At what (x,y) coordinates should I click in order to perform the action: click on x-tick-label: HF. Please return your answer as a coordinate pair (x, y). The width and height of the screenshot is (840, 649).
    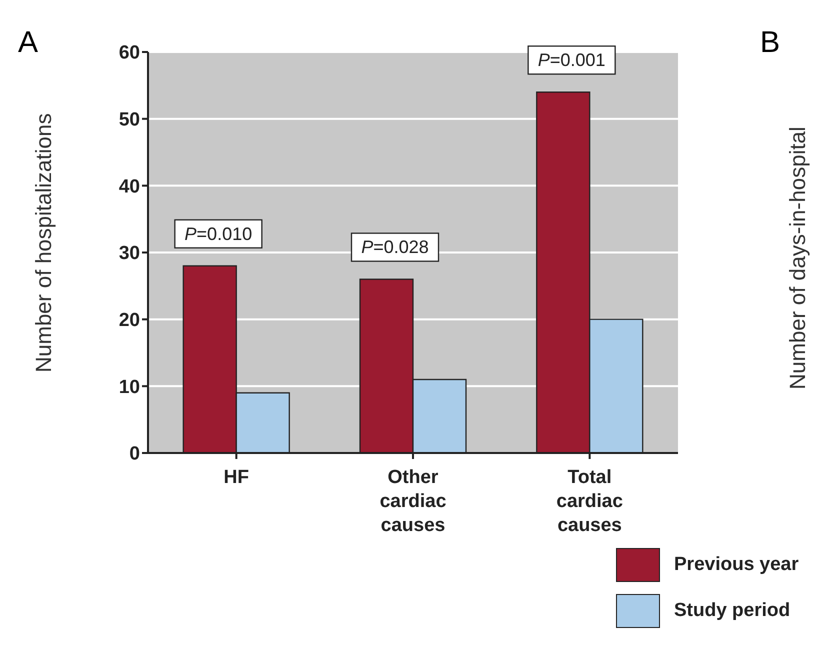
    Looking at the image, I should click on (236, 477).